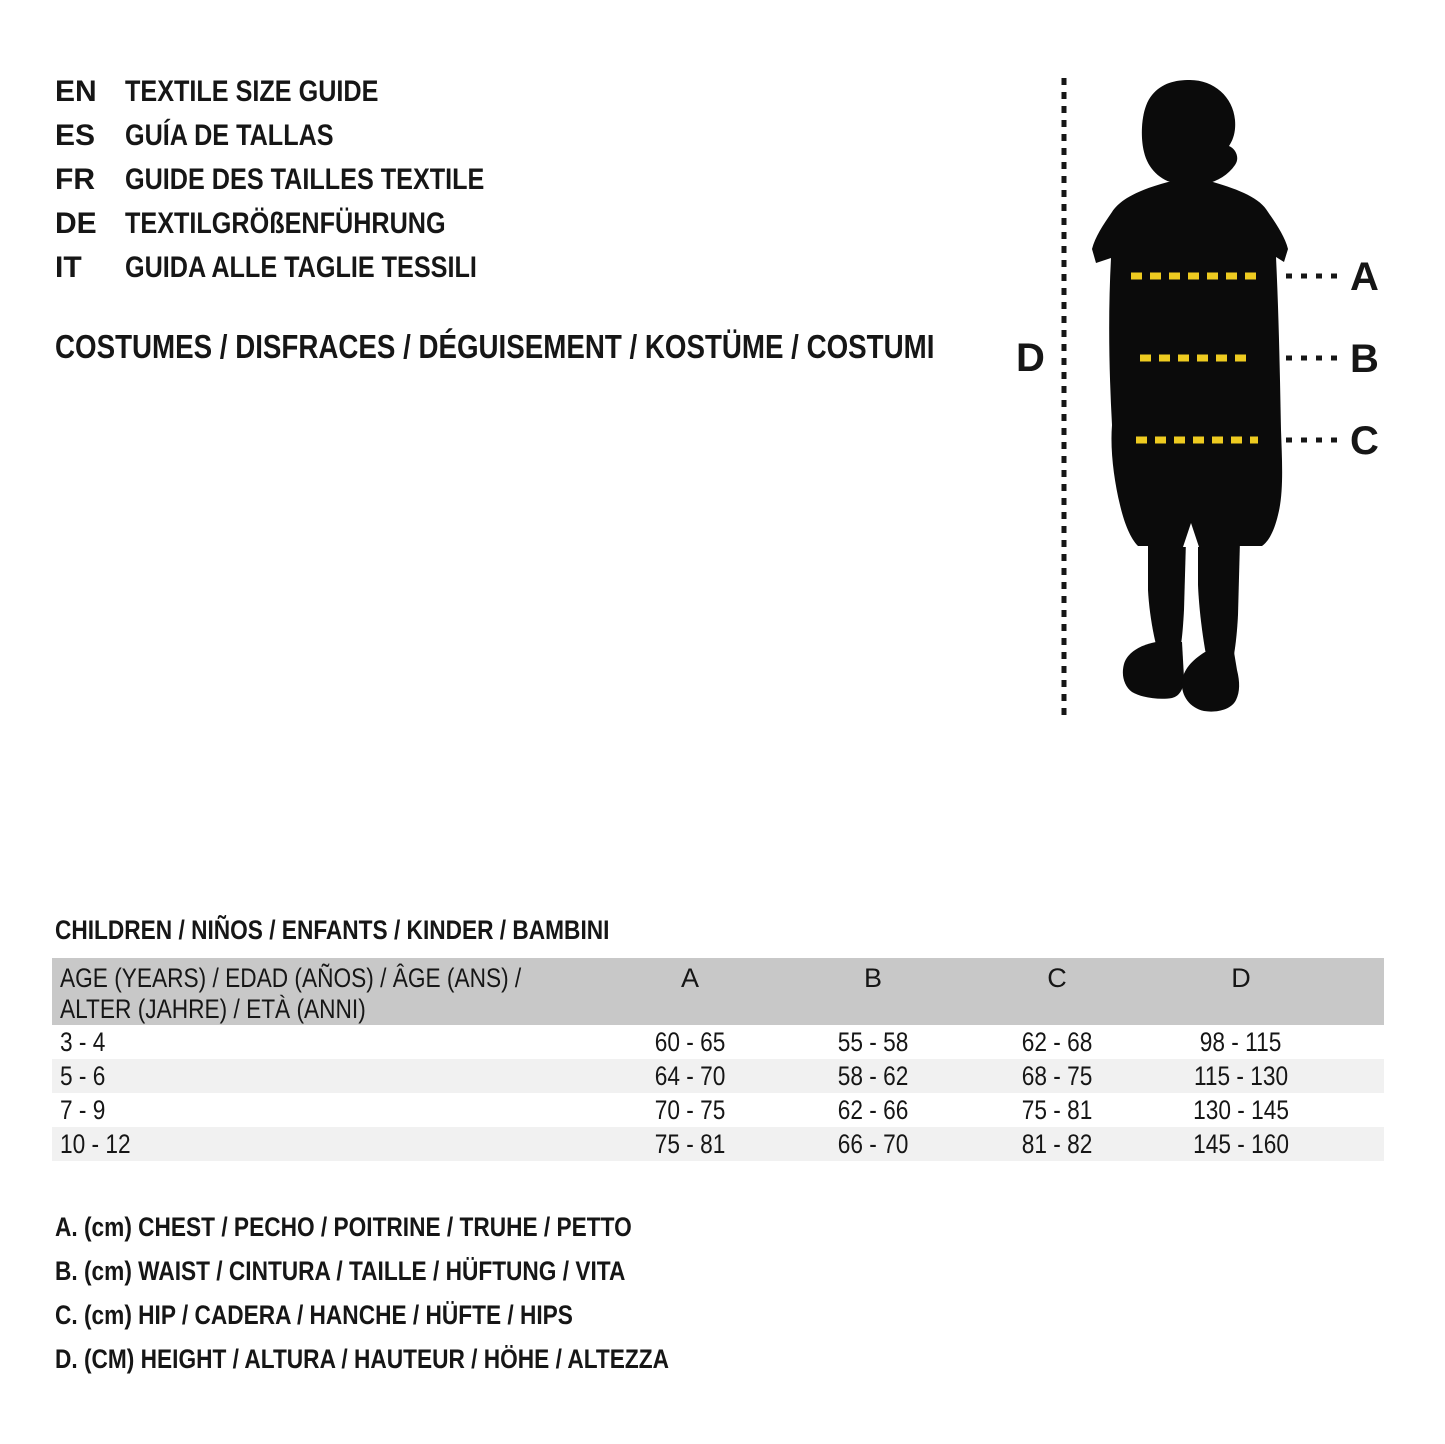 The height and width of the screenshot is (1444, 1445). I want to click on waist-value: 58 - 62, so click(873, 1075).